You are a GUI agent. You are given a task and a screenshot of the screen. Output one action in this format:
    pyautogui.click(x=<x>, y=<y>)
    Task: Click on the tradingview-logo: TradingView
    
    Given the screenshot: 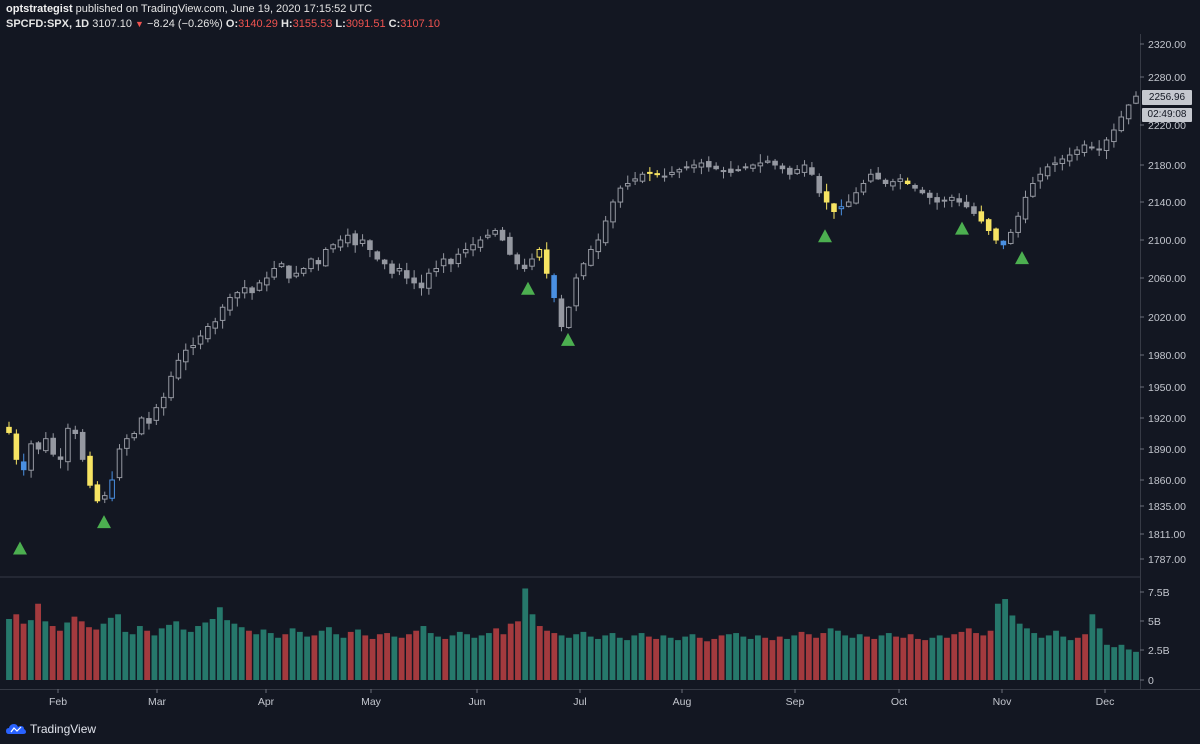 What is the action you would take?
    pyautogui.click(x=51, y=729)
    